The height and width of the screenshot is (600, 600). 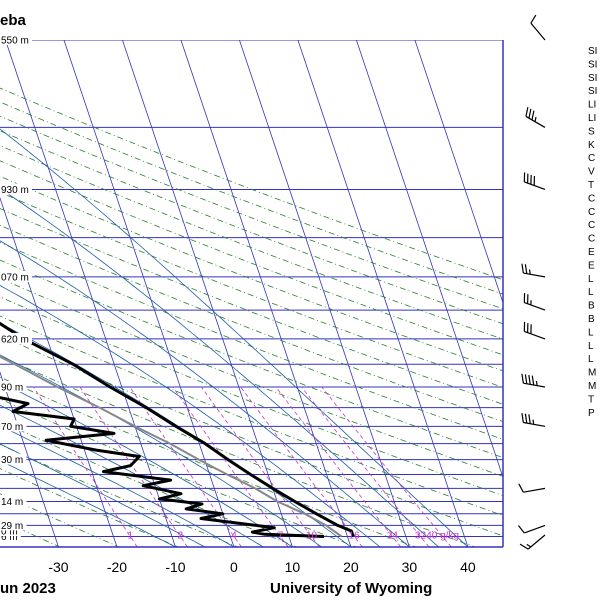 I want to click on index-label: B, so click(x=591, y=306).